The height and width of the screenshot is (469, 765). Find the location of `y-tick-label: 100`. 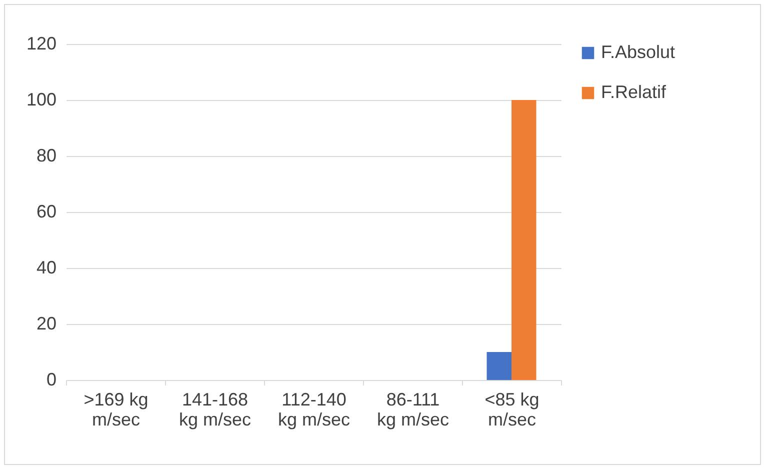

y-tick-label: 100 is located at coordinates (41, 100).